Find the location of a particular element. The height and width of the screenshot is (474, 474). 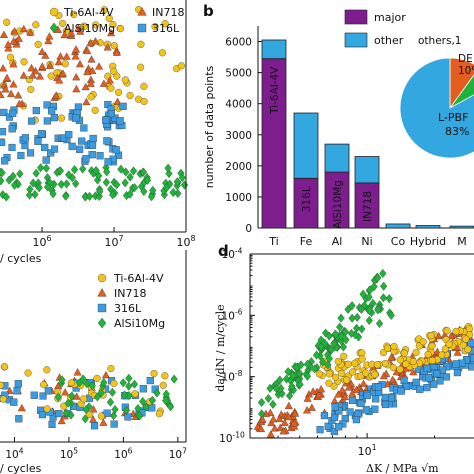

y-tick-label: 0 is located at coordinates (248, 229).